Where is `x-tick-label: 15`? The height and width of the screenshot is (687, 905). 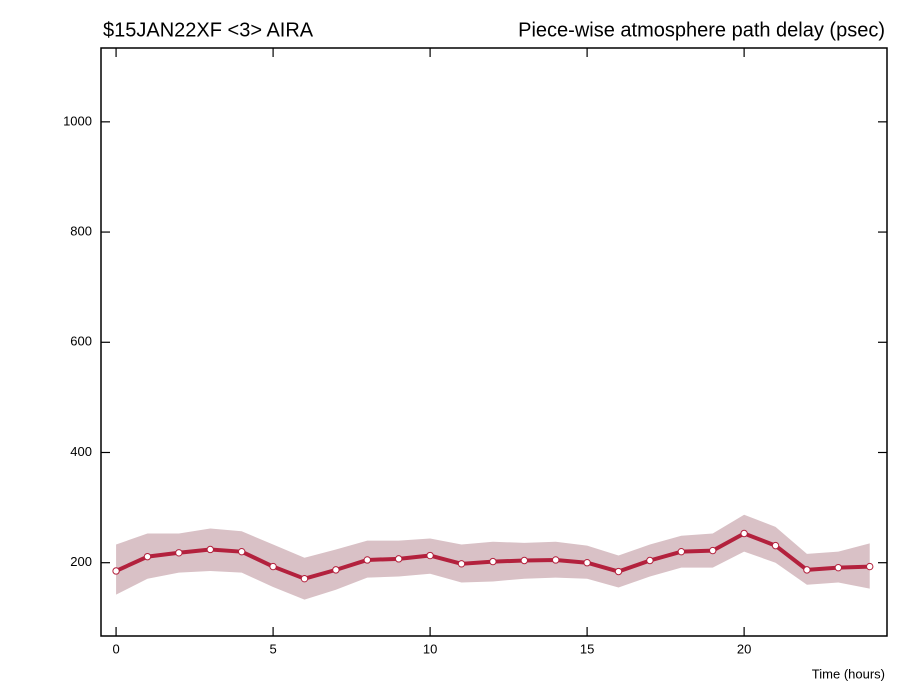
x-tick-label: 15 is located at coordinates (587, 648).